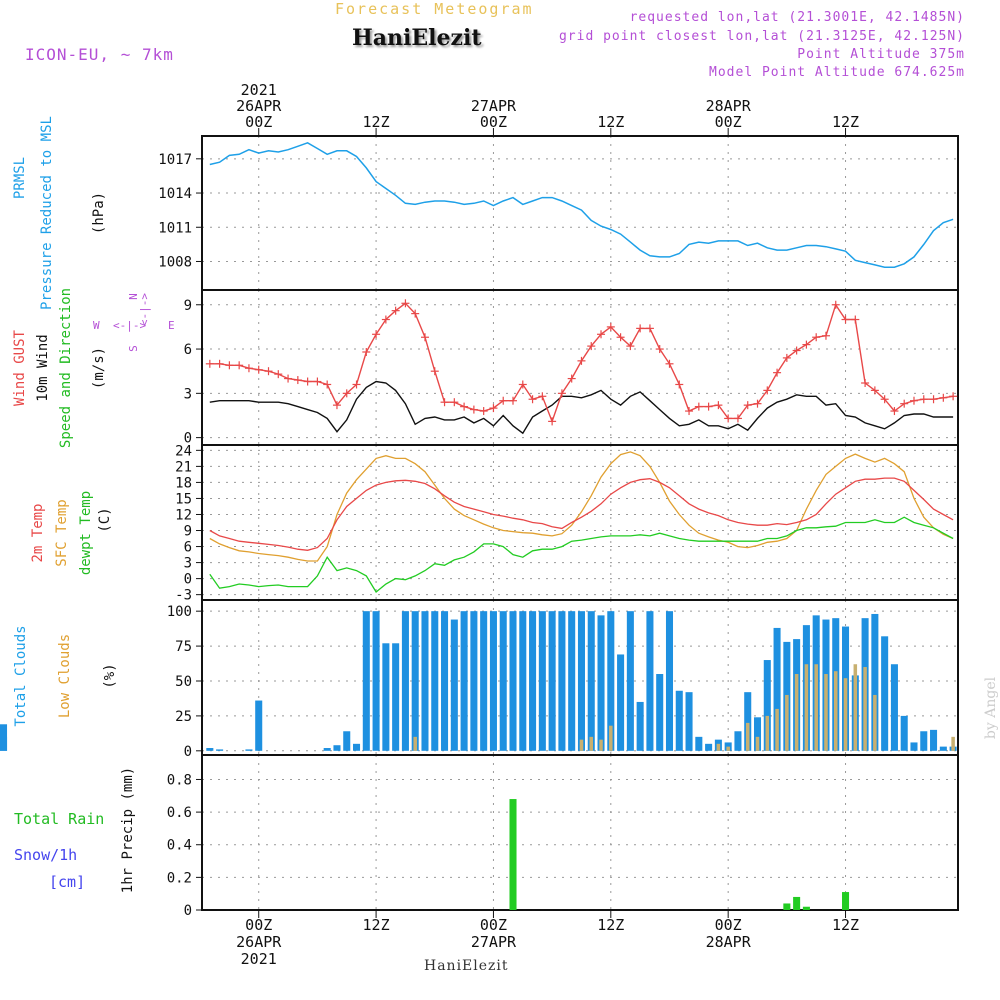 The image size is (1000, 1000). What do you see at coordinates (183, 467) in the screenshot?
I see `y-tick-label: 21` at bounding box center [183, 467].